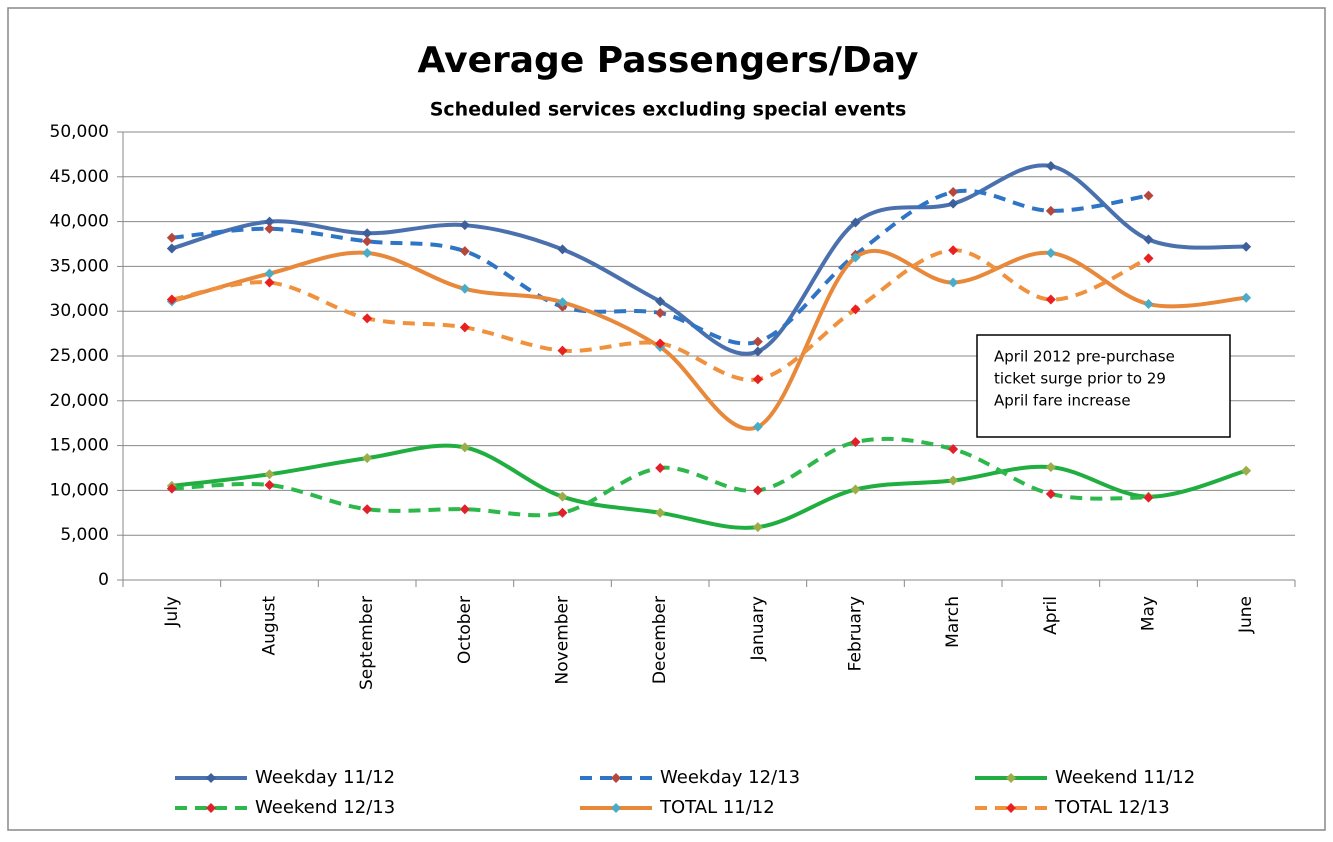  What do you see at coordinates (758, 628) in the screenshot?
I see `x-tick-label: January` at bounding box center [758, 628].